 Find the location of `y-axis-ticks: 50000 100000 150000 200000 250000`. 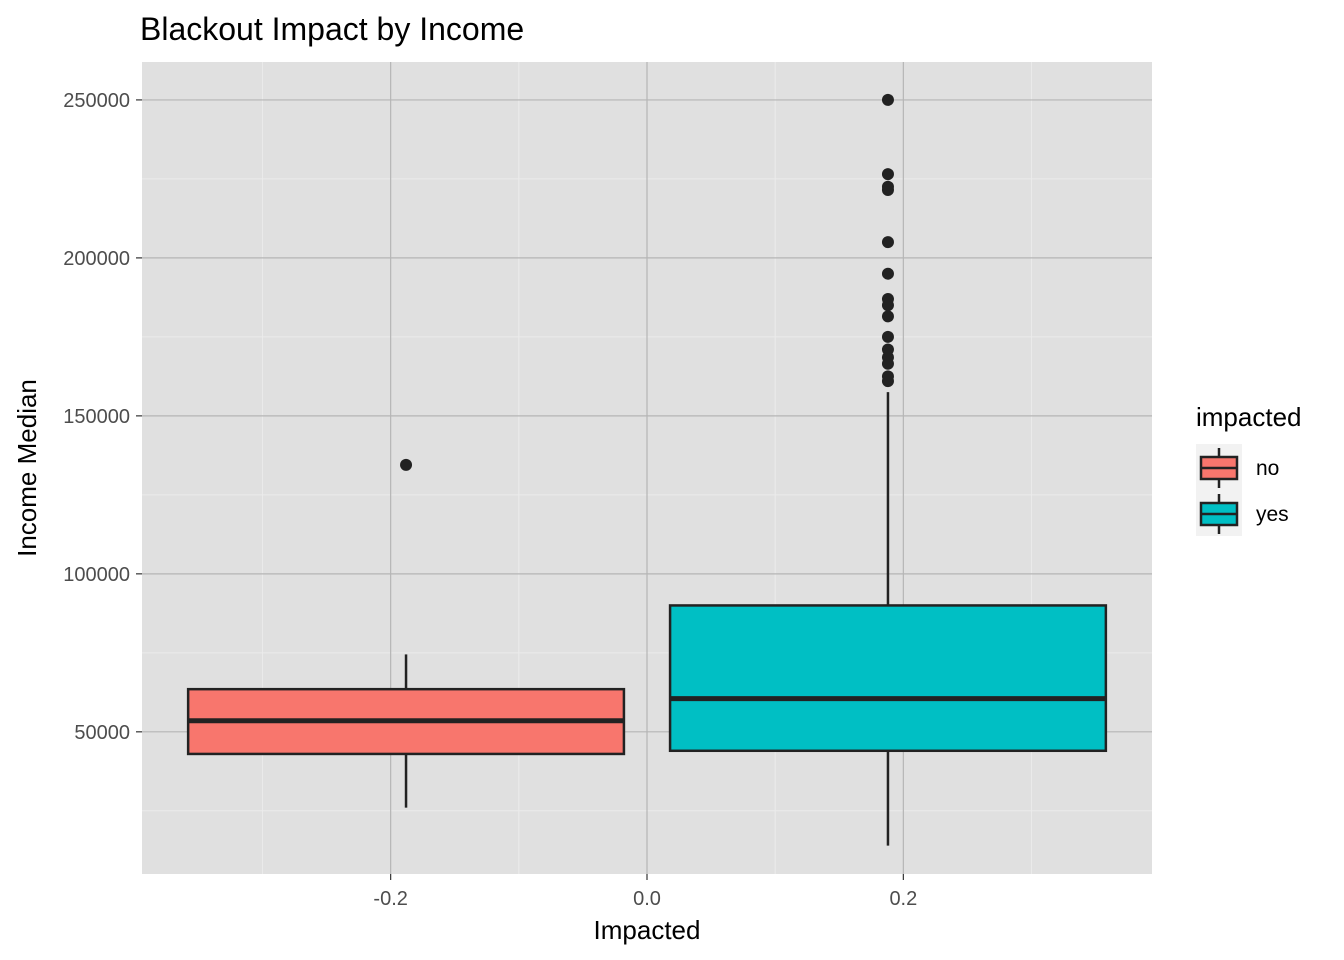

y-axis-ticks: 50000 100000 150000 200000 250000 is located at coordinates (102, 417).